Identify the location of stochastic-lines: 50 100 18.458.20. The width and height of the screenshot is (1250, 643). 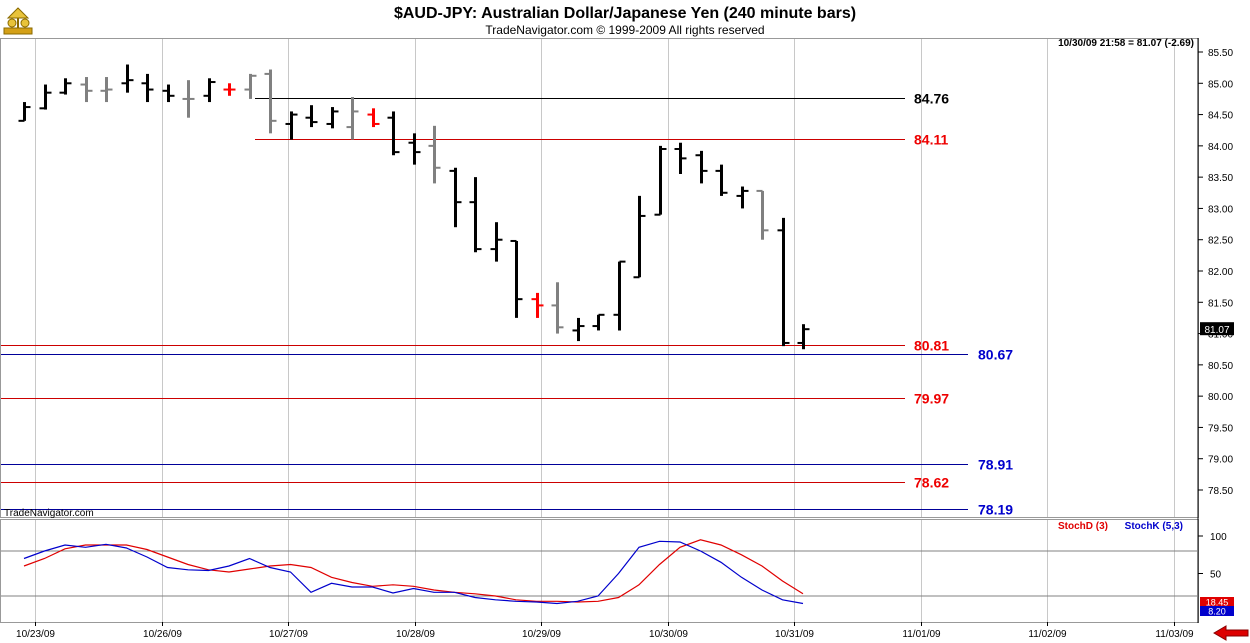
(617, 574).